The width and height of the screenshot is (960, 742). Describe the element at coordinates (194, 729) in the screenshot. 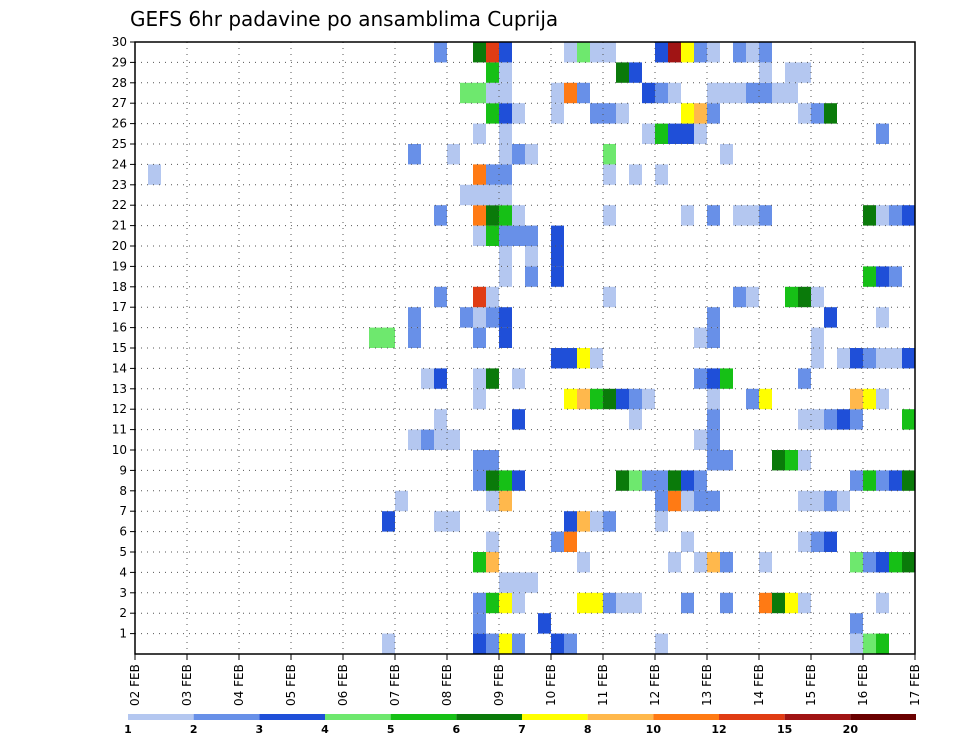

I see `colorbar-label: 2` at that location.